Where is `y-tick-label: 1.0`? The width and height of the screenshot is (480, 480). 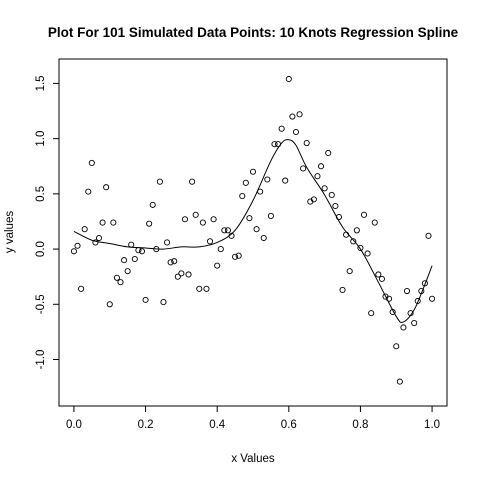 y-tick-label: 1.0 is located at coordinates (41, 139).